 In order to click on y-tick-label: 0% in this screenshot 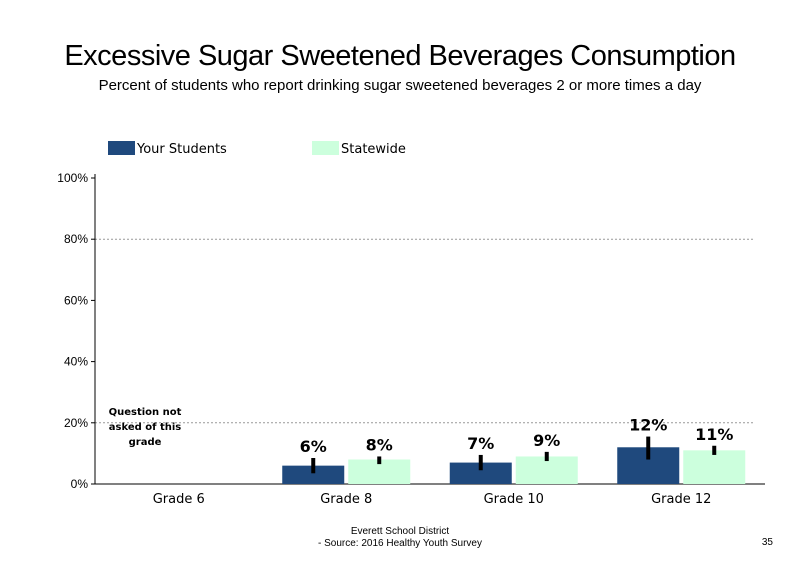, I will do `click(80, 484)`.